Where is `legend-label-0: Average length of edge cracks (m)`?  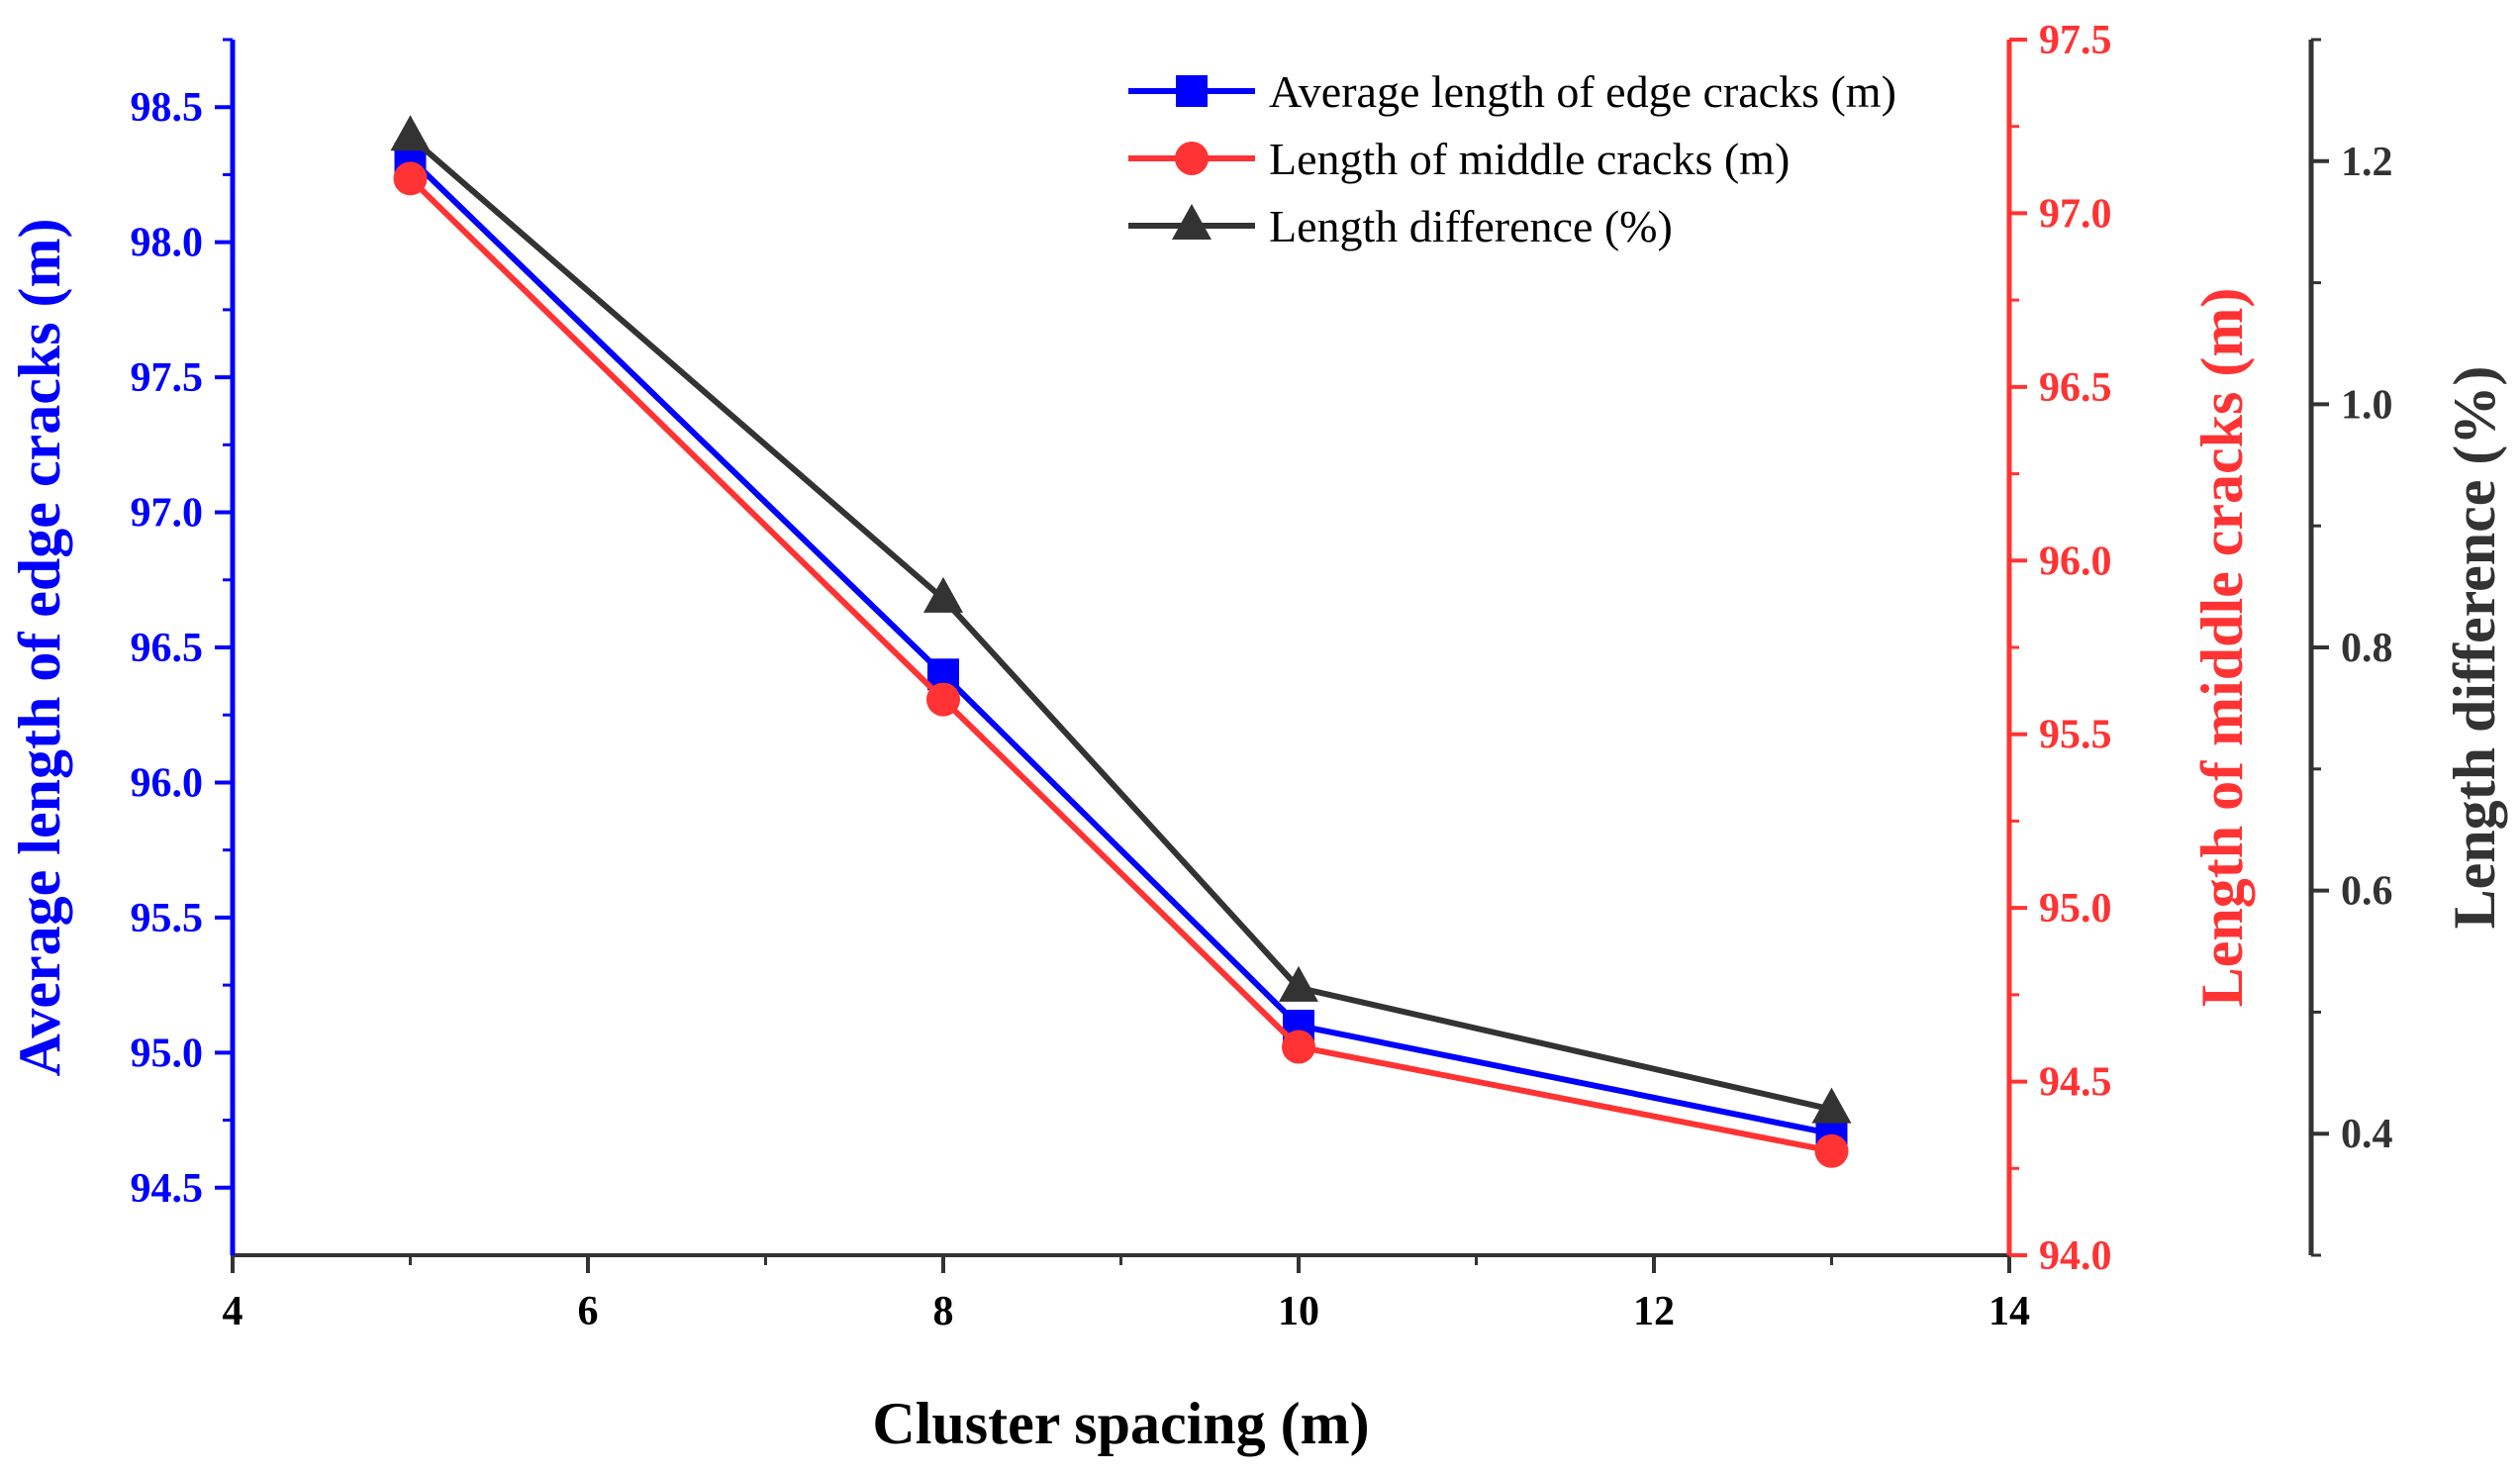 legend-label-0: Average length of edge cracks (m) is located at coordinates (1582, 92).